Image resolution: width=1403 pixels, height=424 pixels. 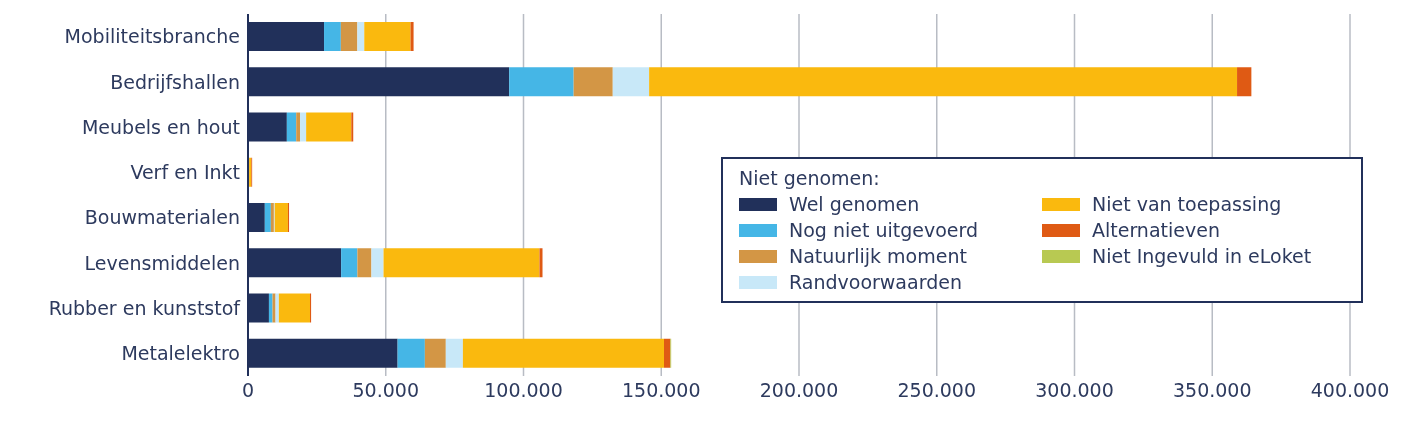 I want to click on x-tick-label: 100.000, so click(x=523, y=390).